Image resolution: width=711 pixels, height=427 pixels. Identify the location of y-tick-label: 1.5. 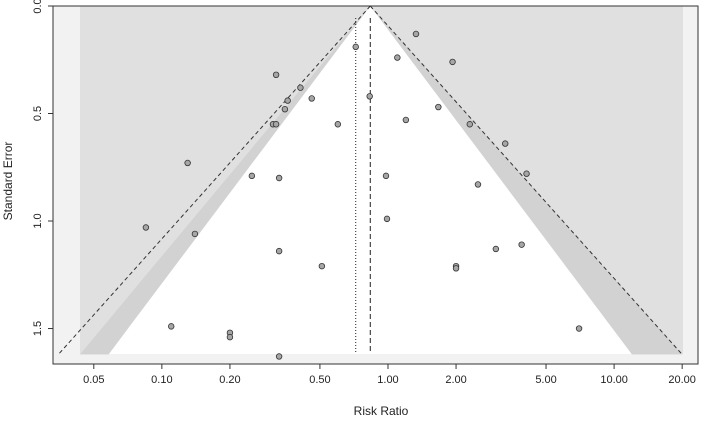
(38, 328).